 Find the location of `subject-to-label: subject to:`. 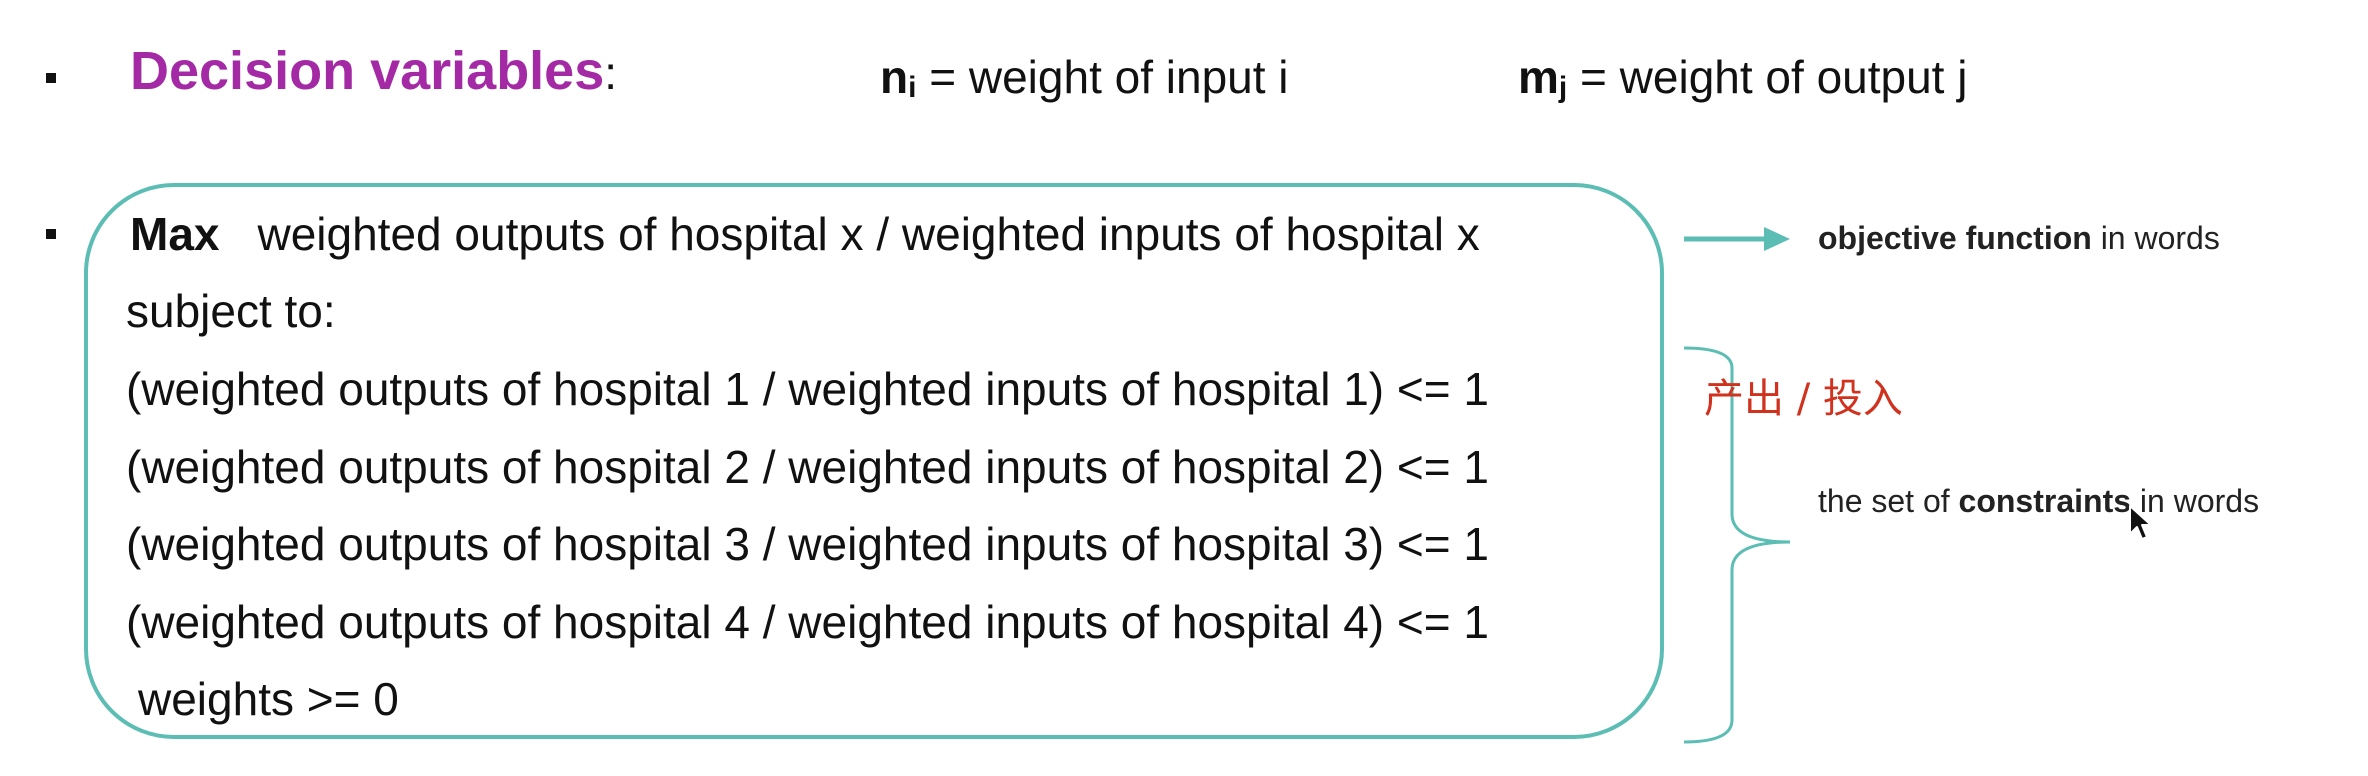

subject-to-label: subject to: is located at coordinates (231, 311).